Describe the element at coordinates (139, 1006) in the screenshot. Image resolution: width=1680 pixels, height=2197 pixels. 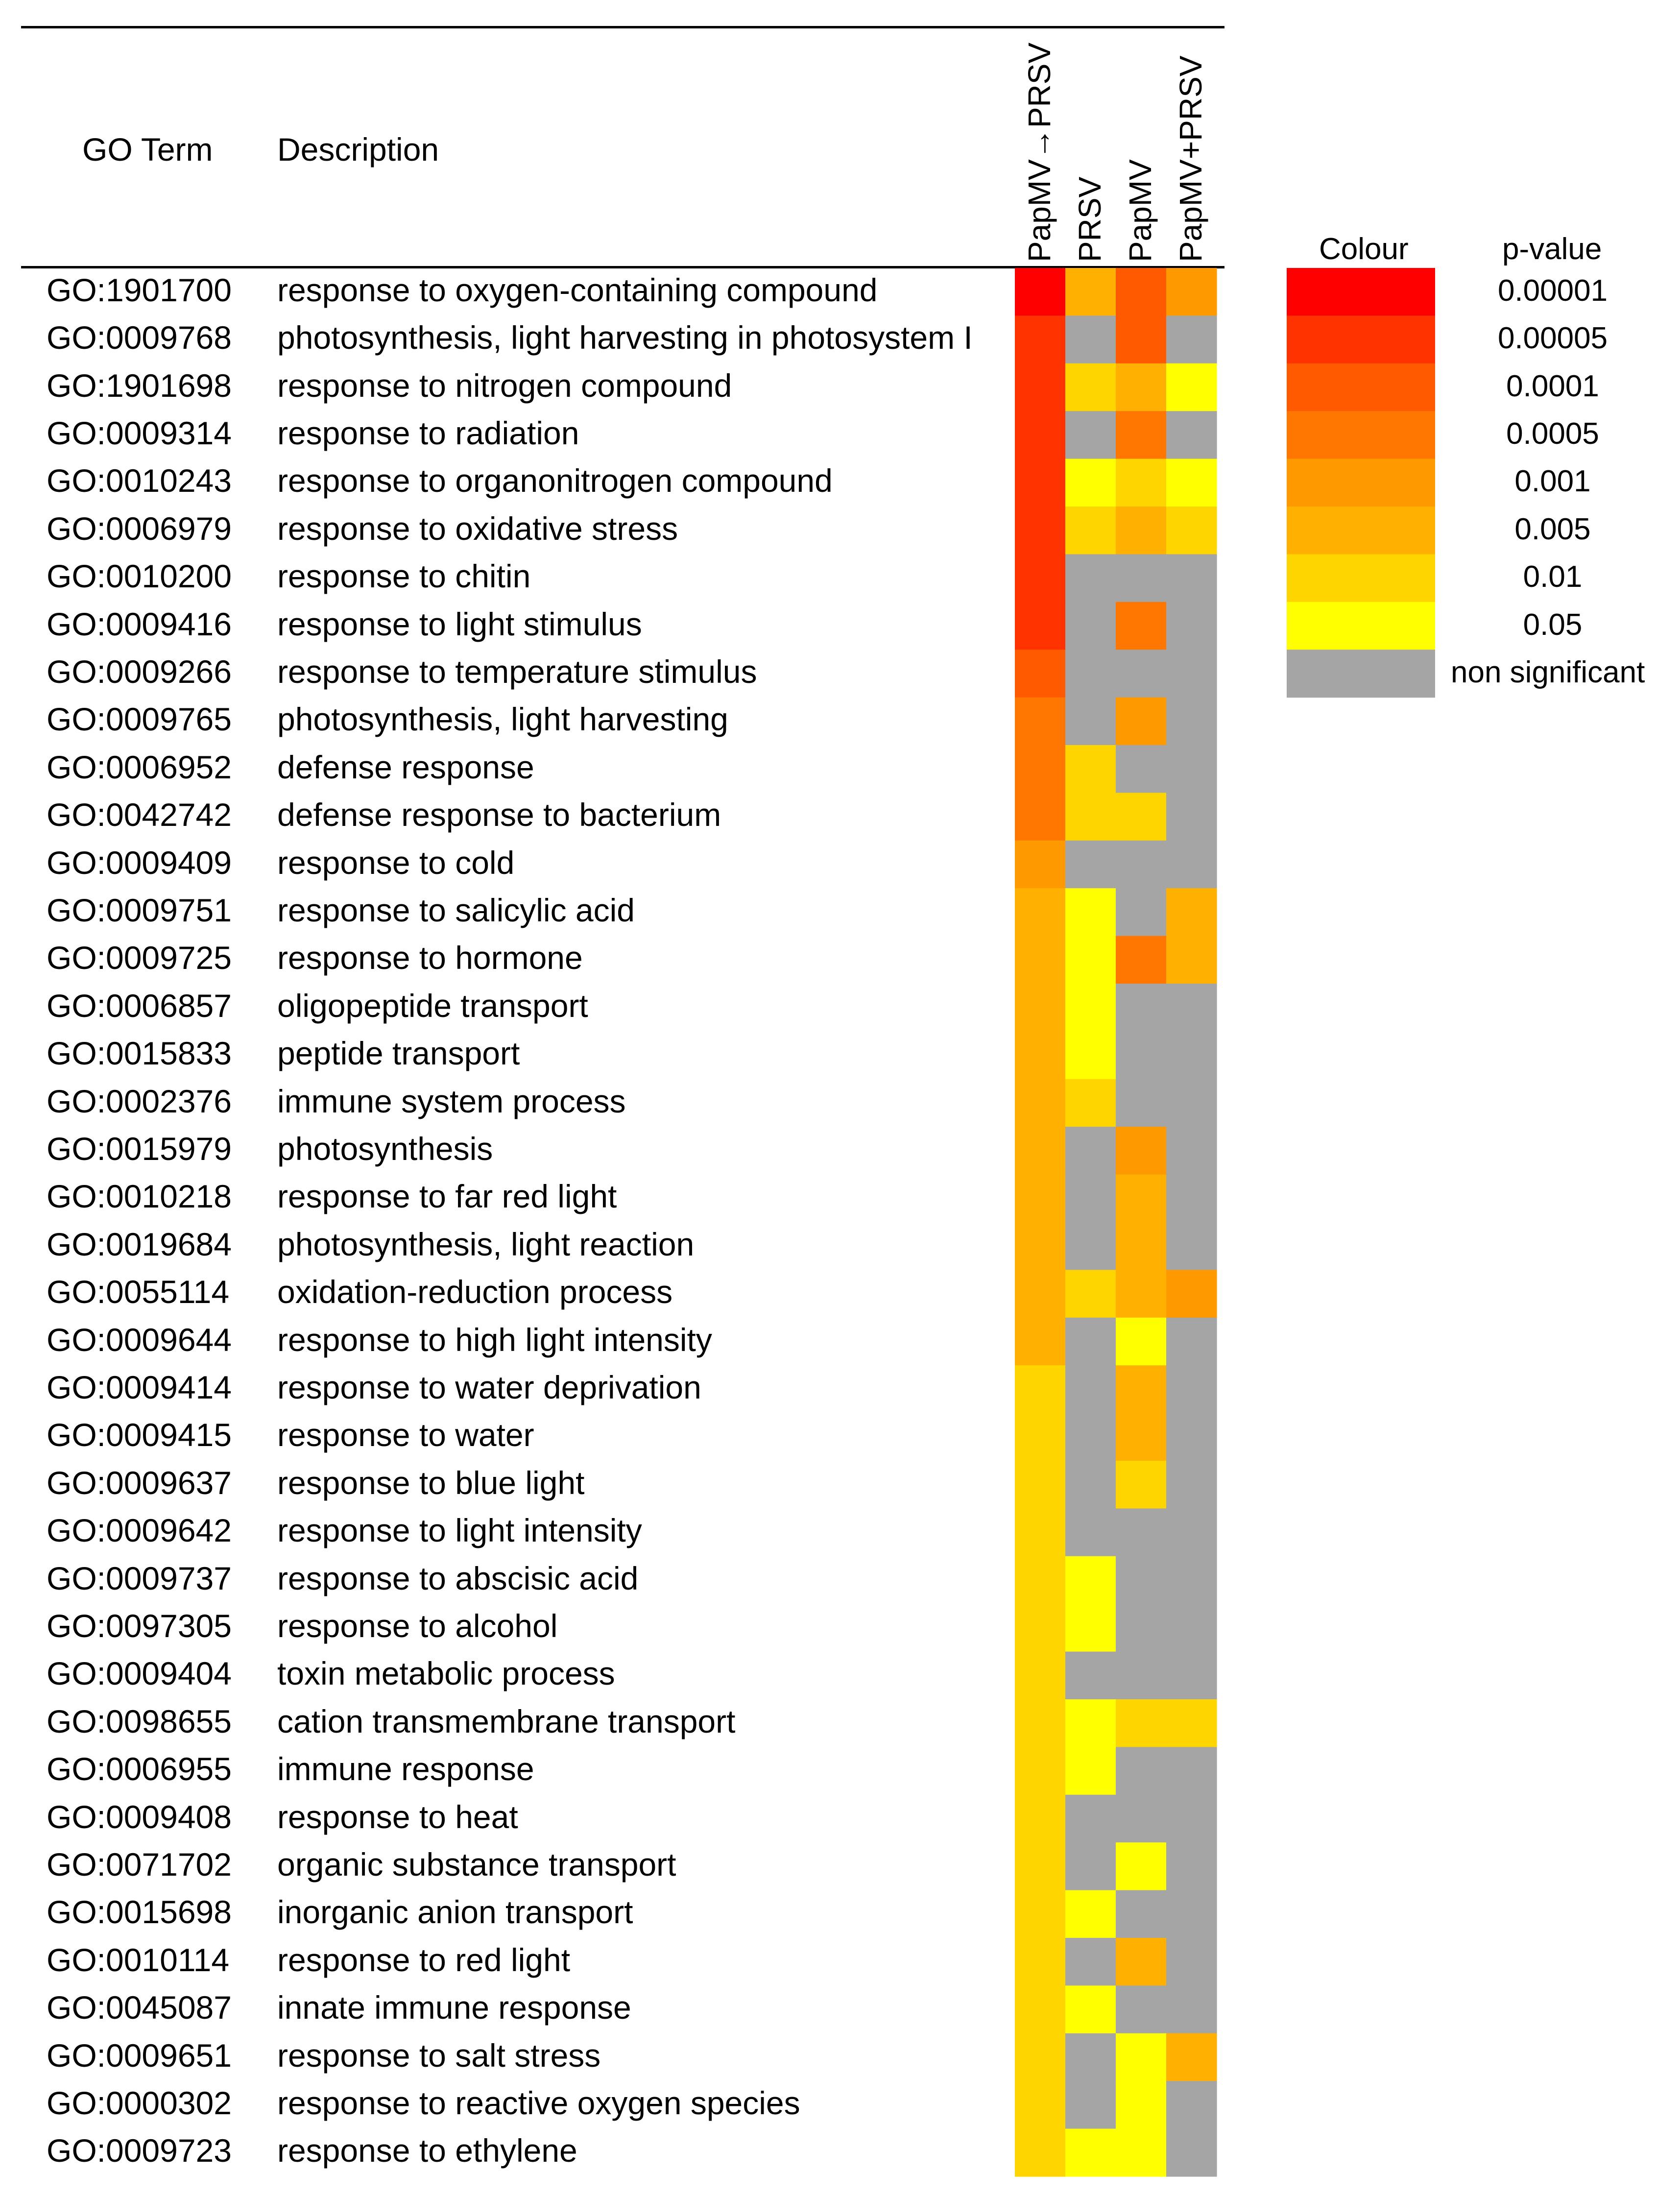
I see `go-term-id: GO:0006857` at that location.